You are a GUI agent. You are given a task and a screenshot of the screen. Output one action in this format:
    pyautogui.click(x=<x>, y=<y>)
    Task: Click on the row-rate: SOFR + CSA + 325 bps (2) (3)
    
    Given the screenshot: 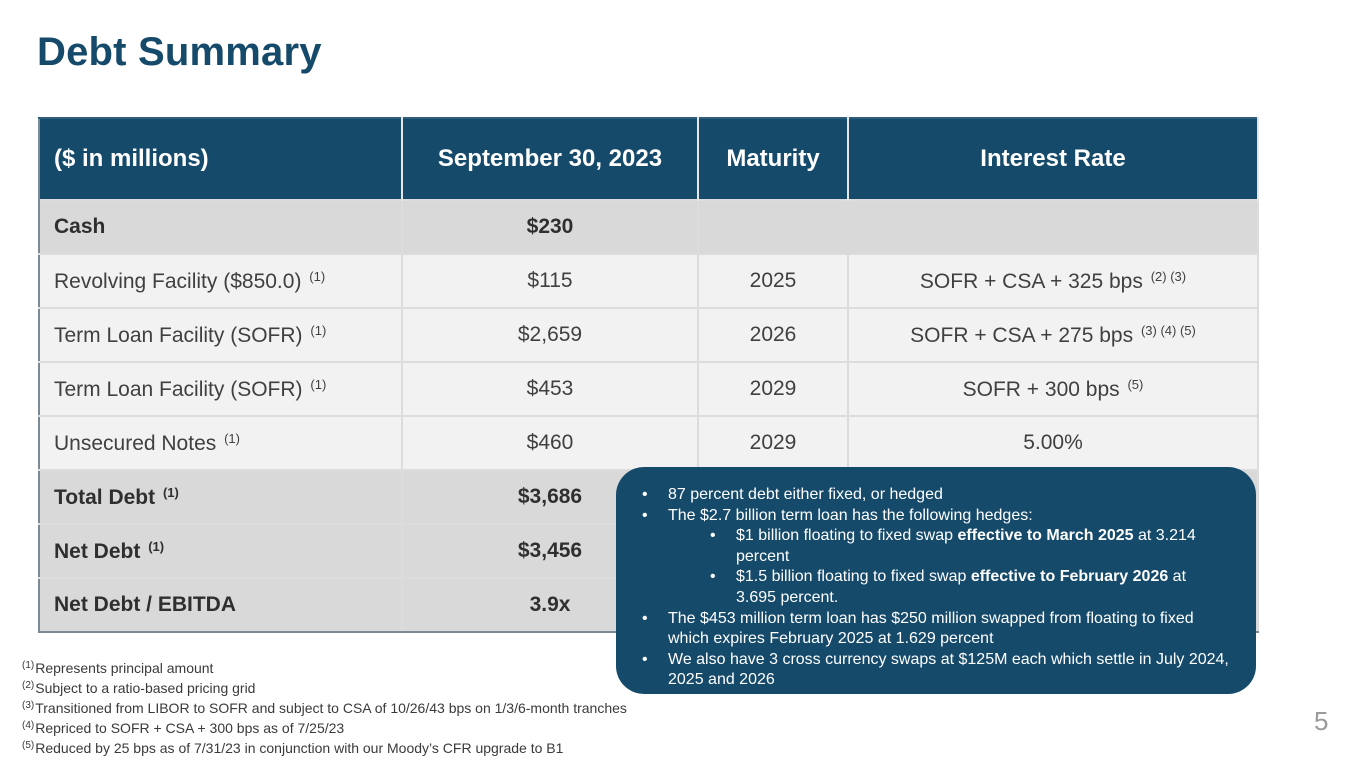 What is the action you would take?
    pyautogui.click(x=1053, y=281)
    